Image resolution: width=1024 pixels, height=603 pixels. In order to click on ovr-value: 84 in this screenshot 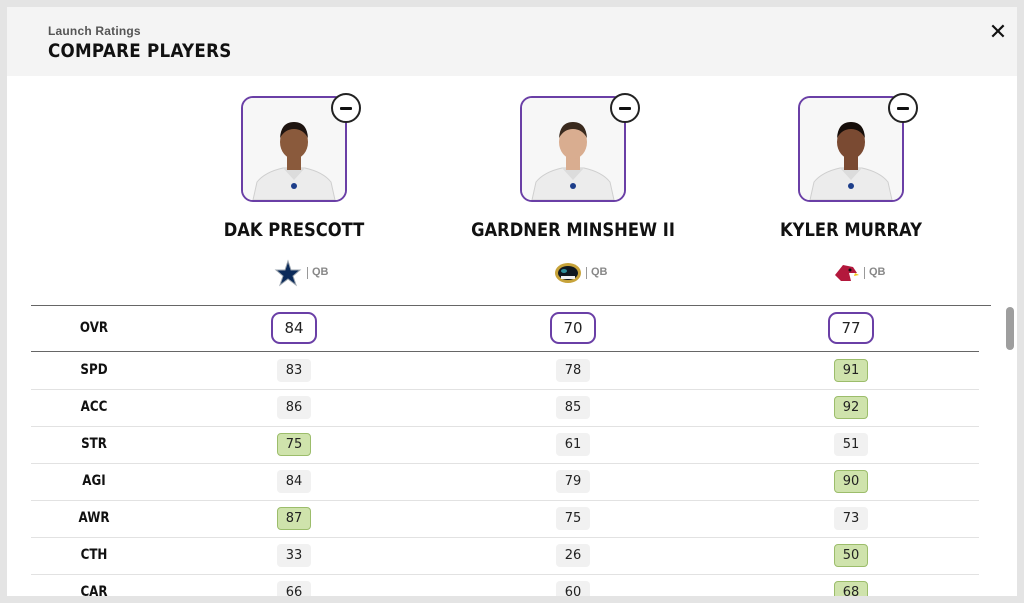, I will do `click(294, 328)`.